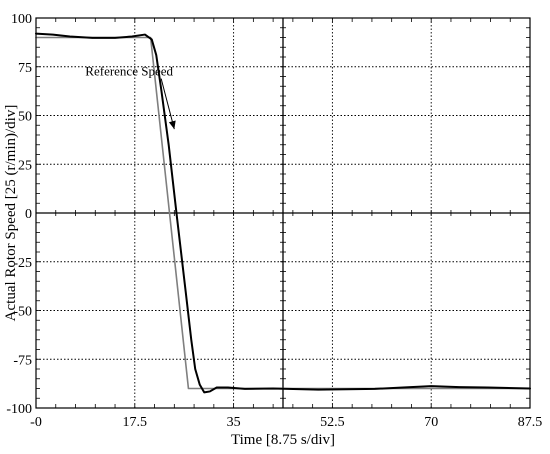 Image resolution: width=550 pixels, height=454 pixels. What do you see at coordinates (431, 422) in the screenshot?
I see `x-tick-label: 70` at bounding box center [431, 422].